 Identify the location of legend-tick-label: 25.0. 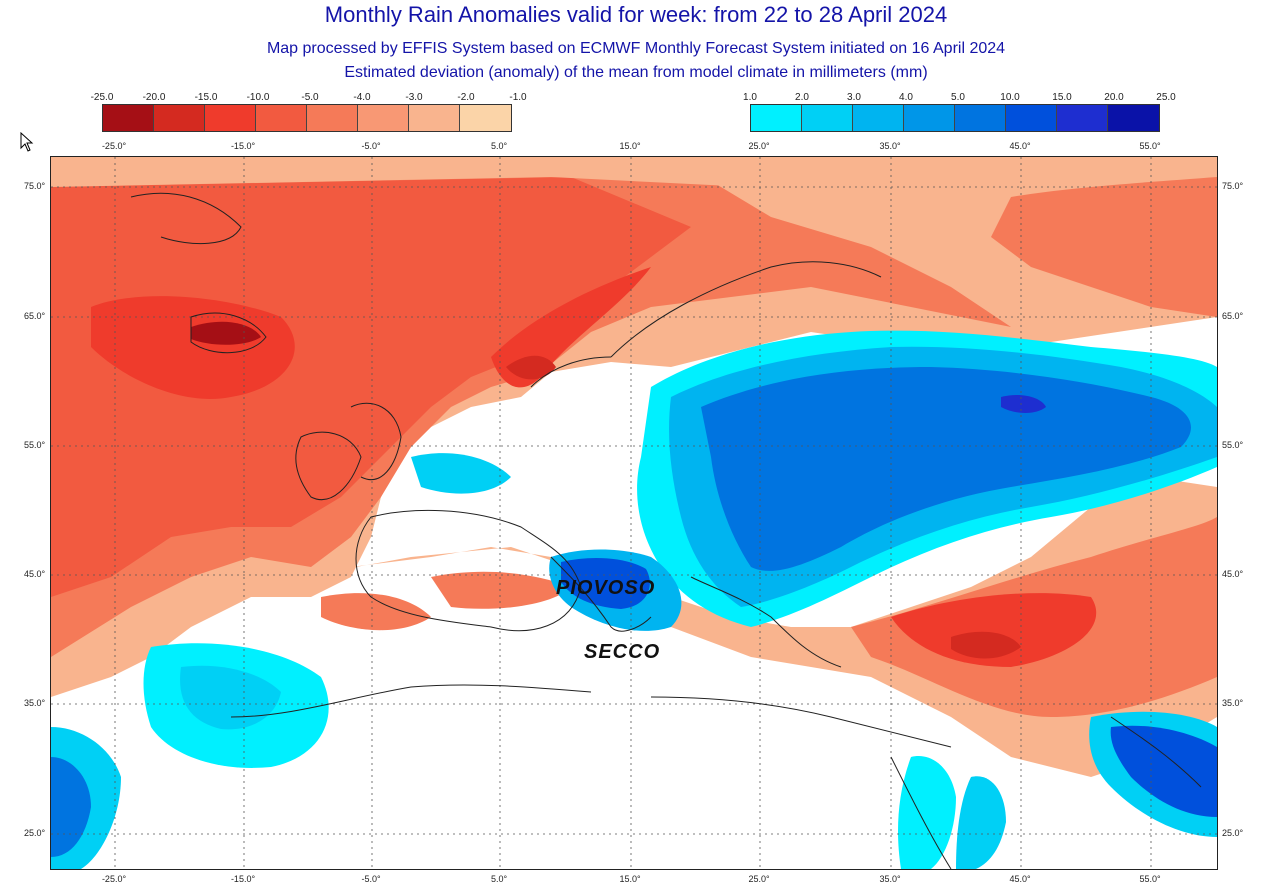
(1166, 97).